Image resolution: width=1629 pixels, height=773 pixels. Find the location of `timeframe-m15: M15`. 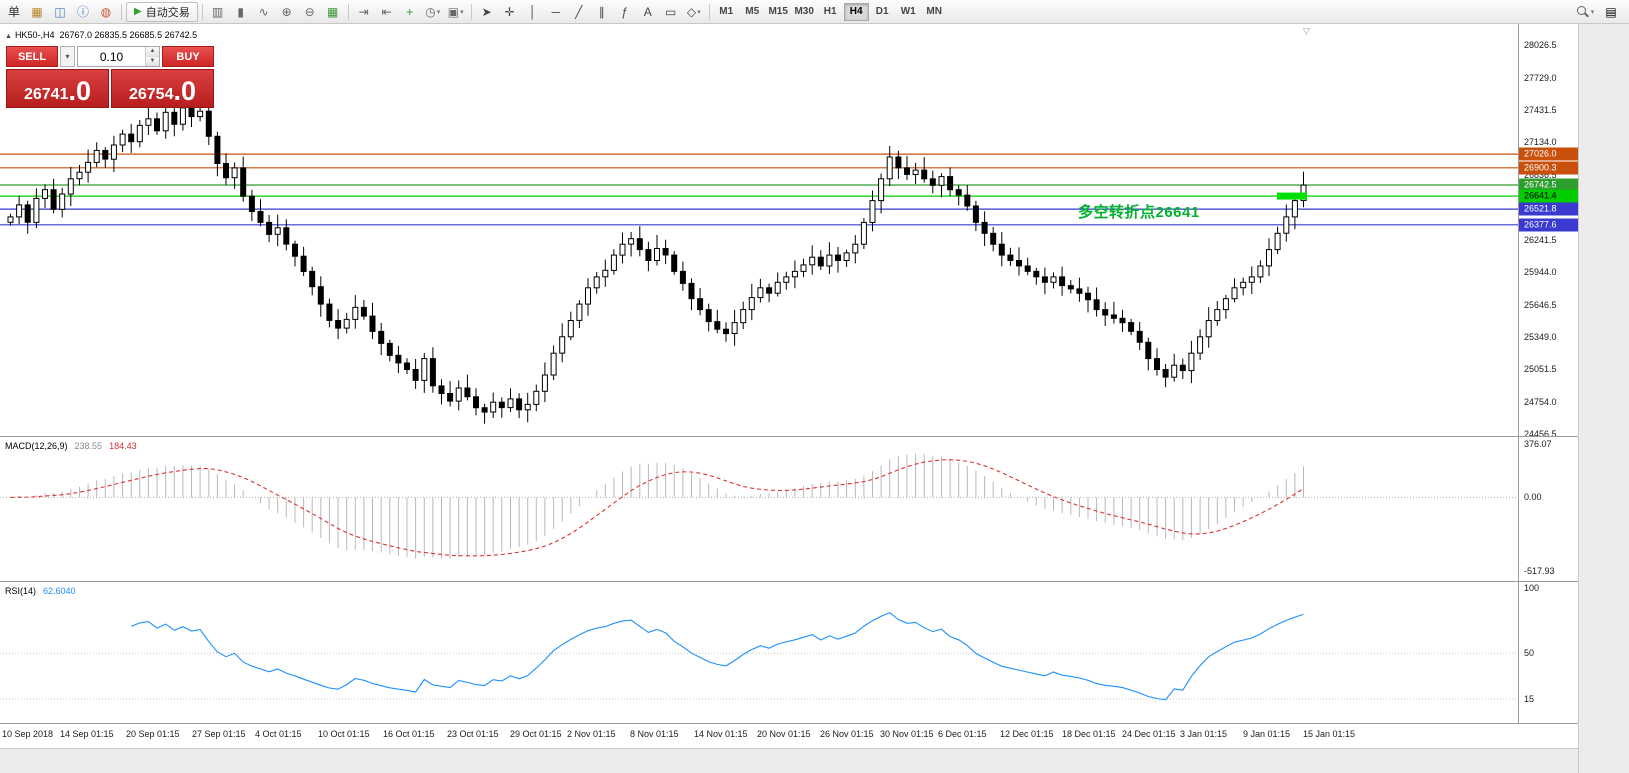

timeframe-m15: M15 is located at coordinates (778, 11).